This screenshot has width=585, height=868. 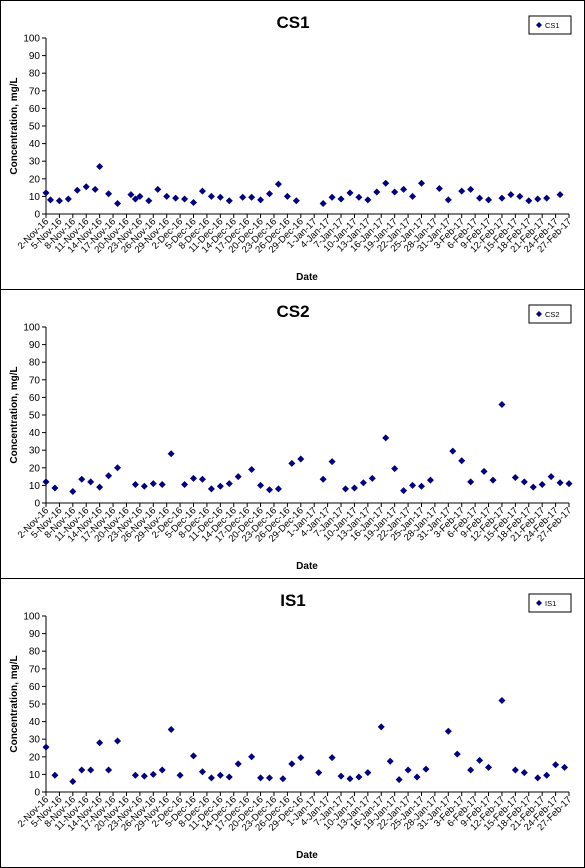 I want to click on legend: IS1, so click(x=550, y=603).